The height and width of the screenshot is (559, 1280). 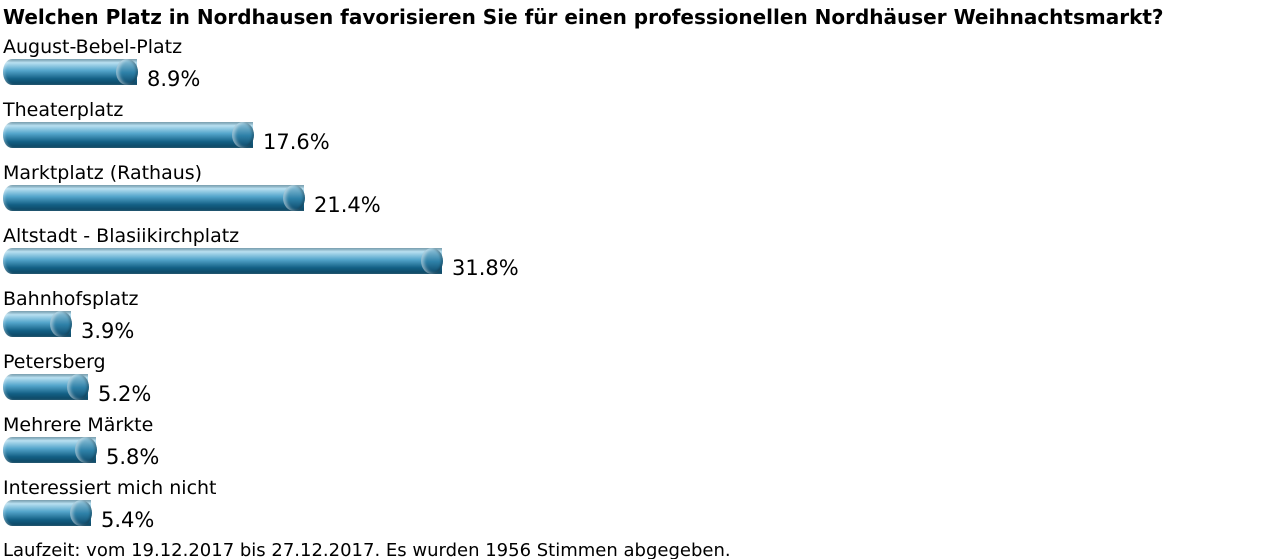 I want to click on bar-line: 8.9%, so click(x=641, y=74).